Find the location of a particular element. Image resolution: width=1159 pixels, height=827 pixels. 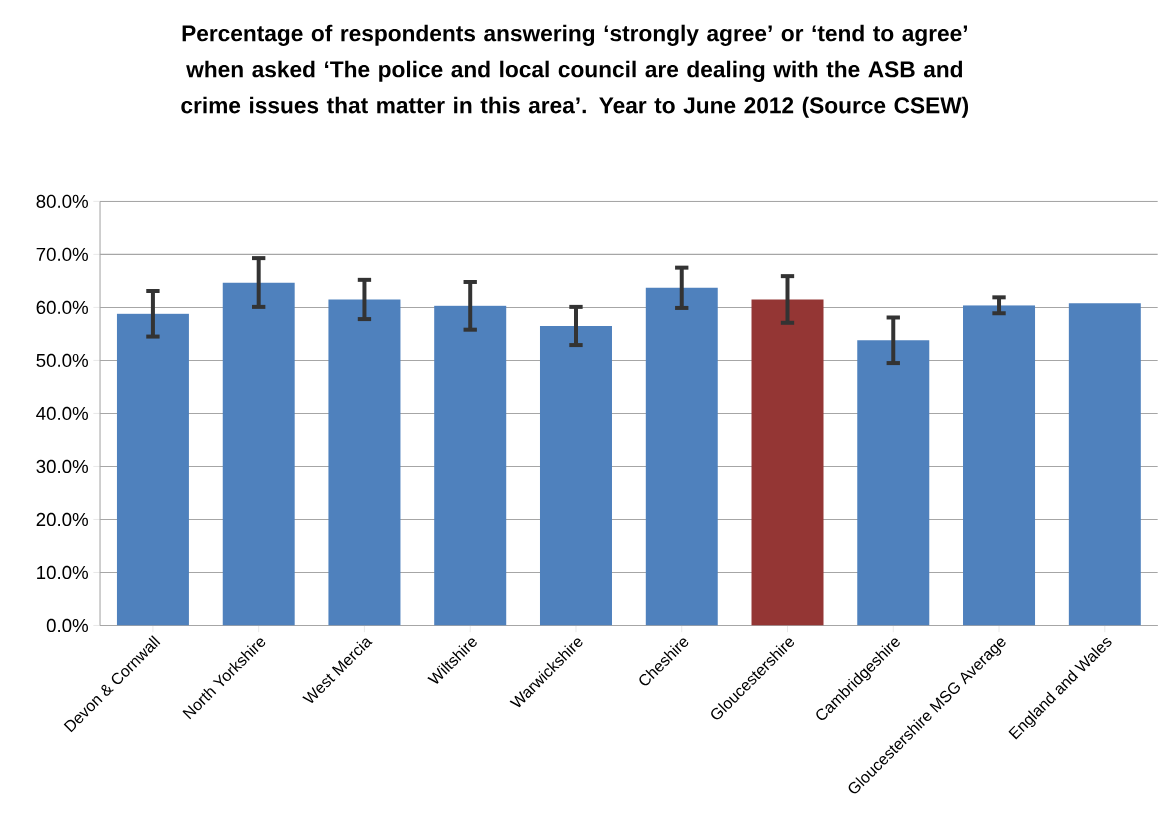

y-tick-label: 50.0% is located at coordinates (62, 360).